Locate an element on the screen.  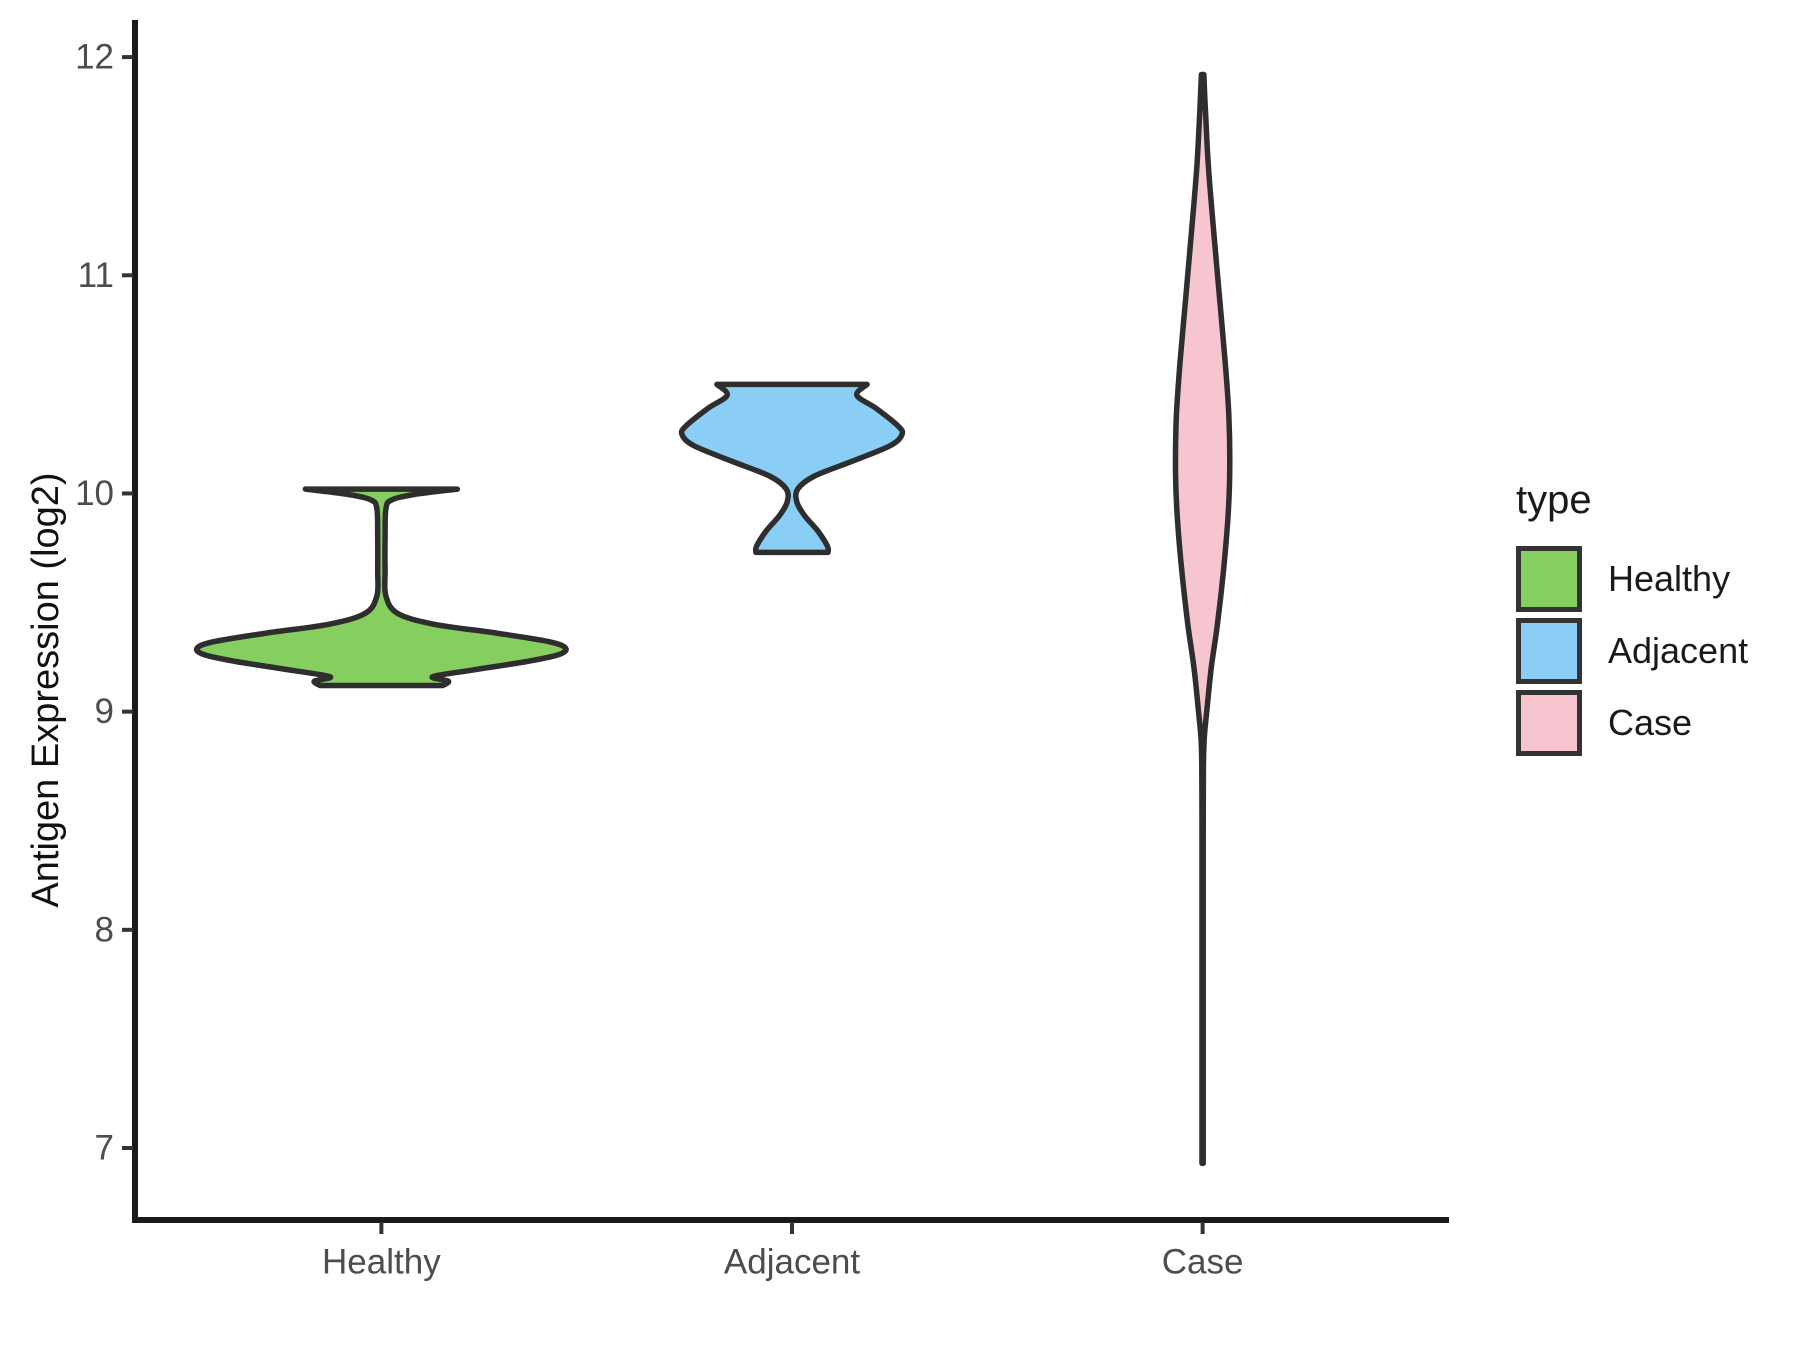
legend-row-case: Case is located at coordinates (1632, 723).